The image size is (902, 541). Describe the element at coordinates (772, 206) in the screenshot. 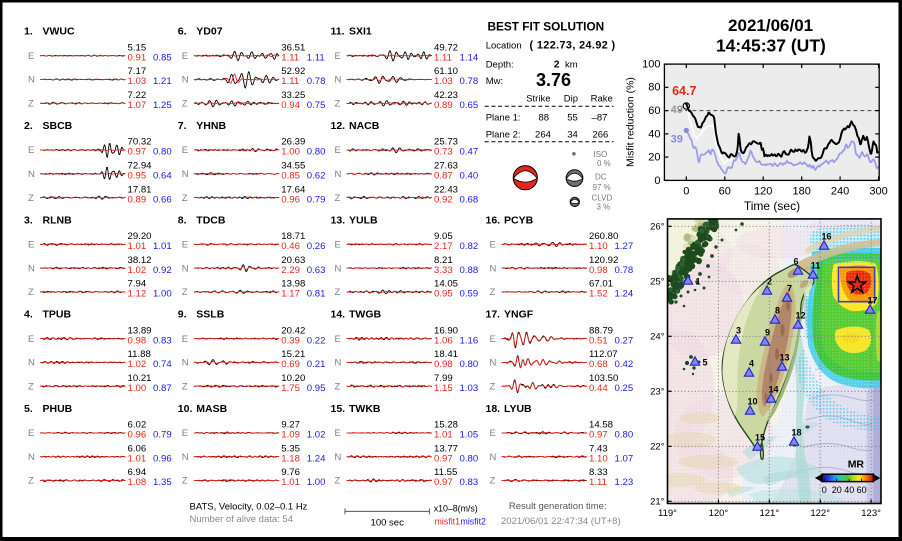

I see `svg-text: Time (sec)` at that location.